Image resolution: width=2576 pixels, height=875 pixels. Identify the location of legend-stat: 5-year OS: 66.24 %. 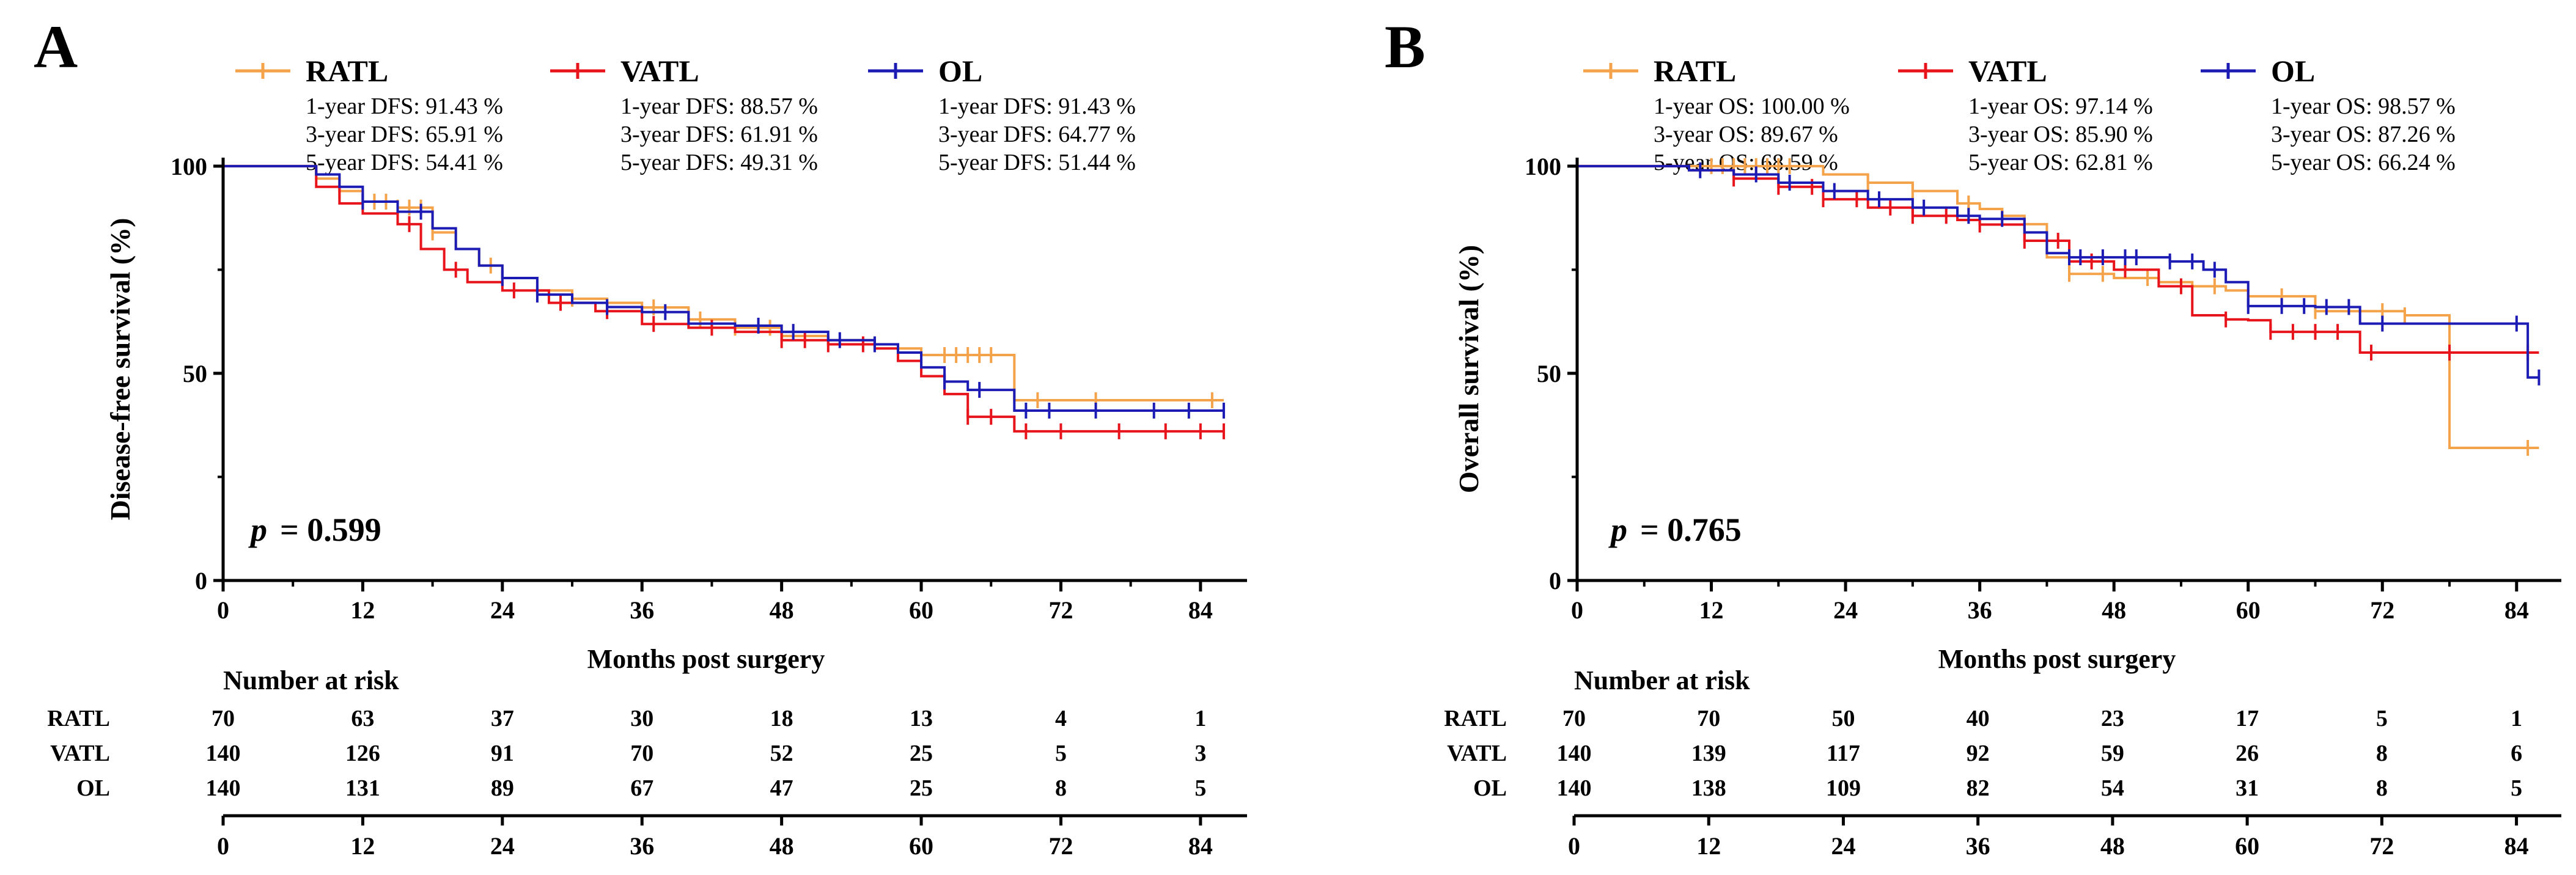
(2363, 162).